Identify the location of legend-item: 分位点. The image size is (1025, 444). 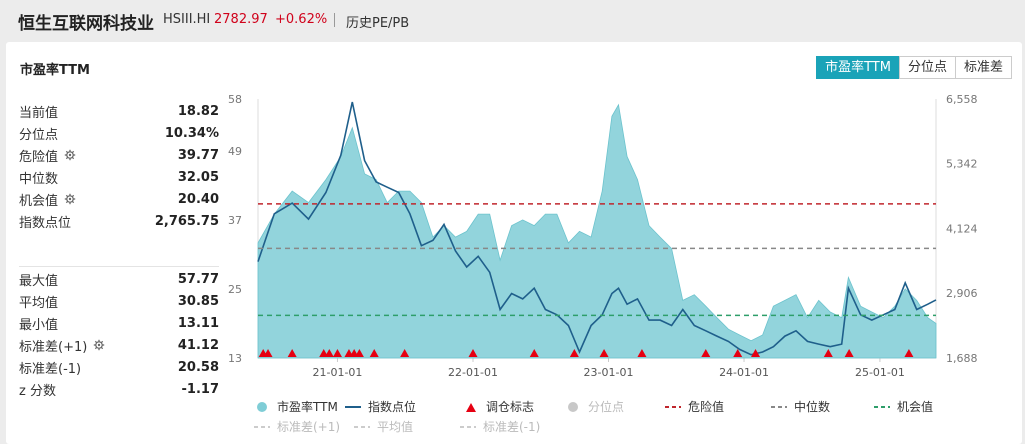
(594, 406).